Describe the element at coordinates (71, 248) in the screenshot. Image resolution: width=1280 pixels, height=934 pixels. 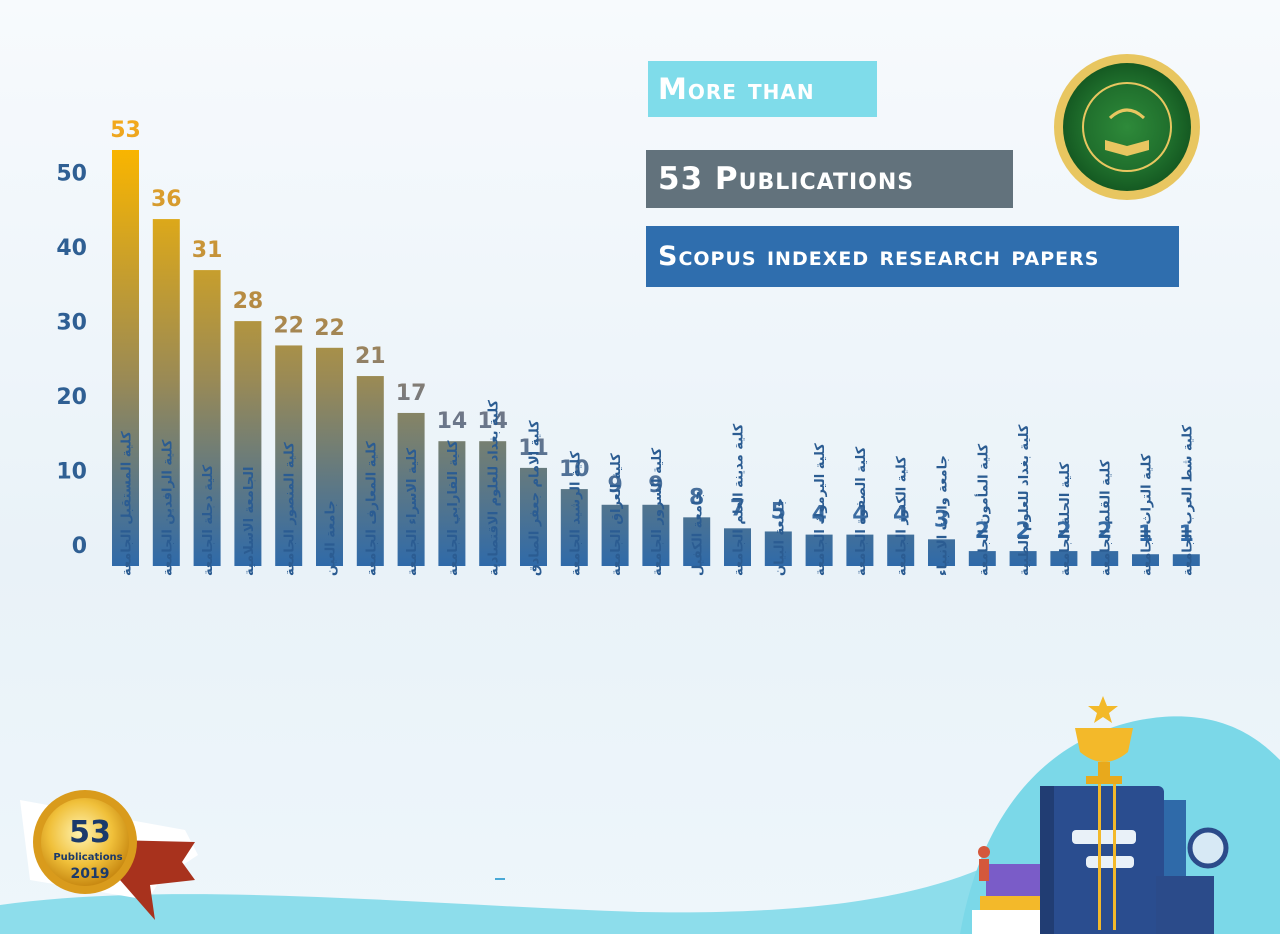
I see `y-tick-label: 40` at that location.